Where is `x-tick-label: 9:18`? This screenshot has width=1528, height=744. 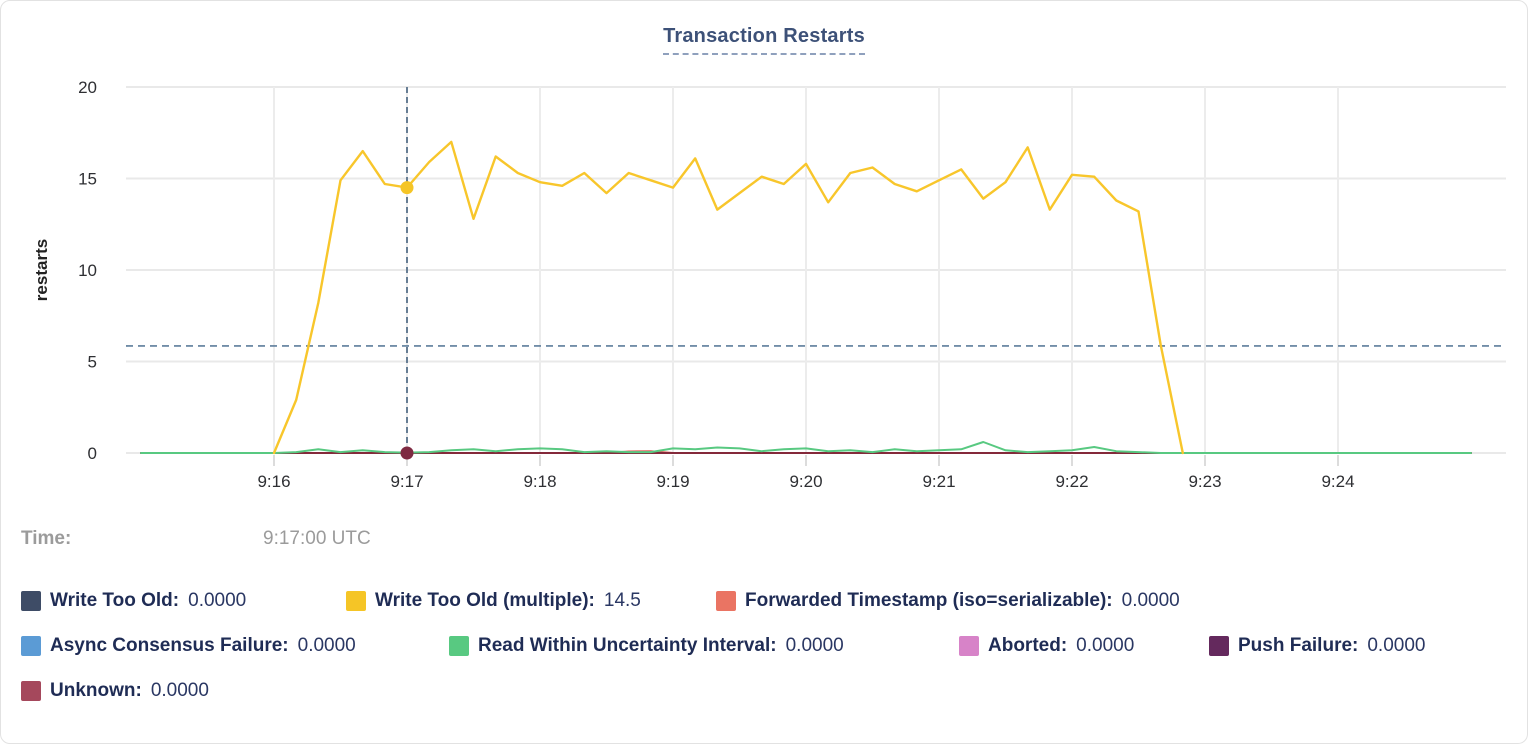 x-tick-label: 9:18 is located at coordinates (539, 481).